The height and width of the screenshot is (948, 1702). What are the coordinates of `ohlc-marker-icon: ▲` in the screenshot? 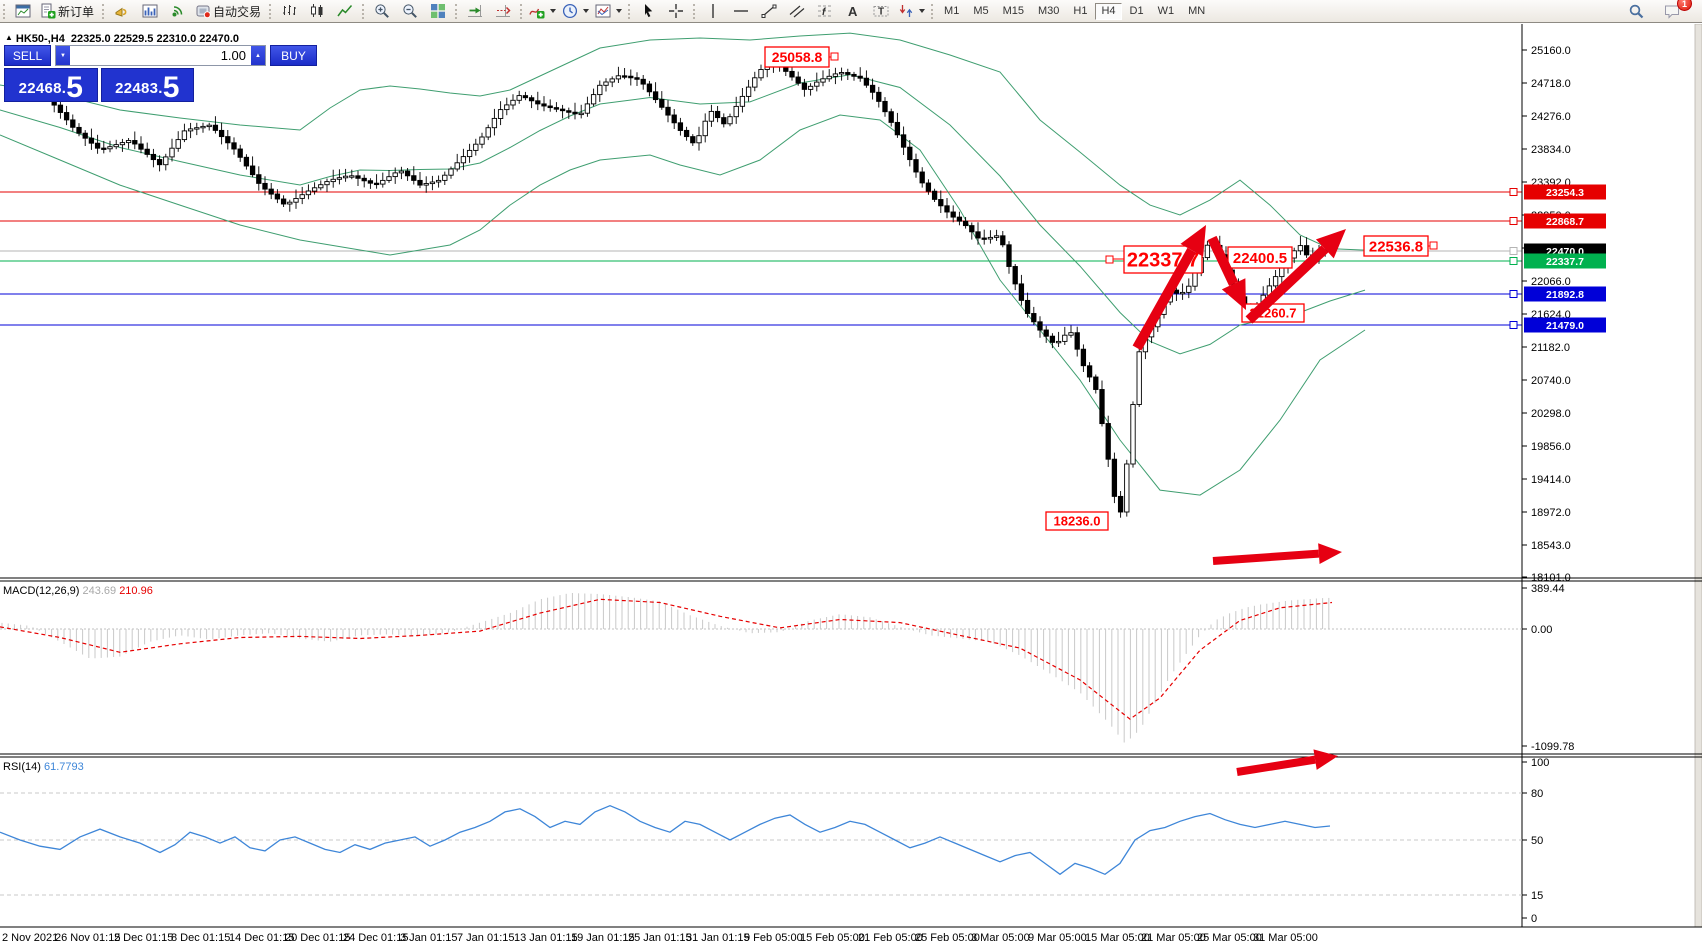 It's located at (9, 37).